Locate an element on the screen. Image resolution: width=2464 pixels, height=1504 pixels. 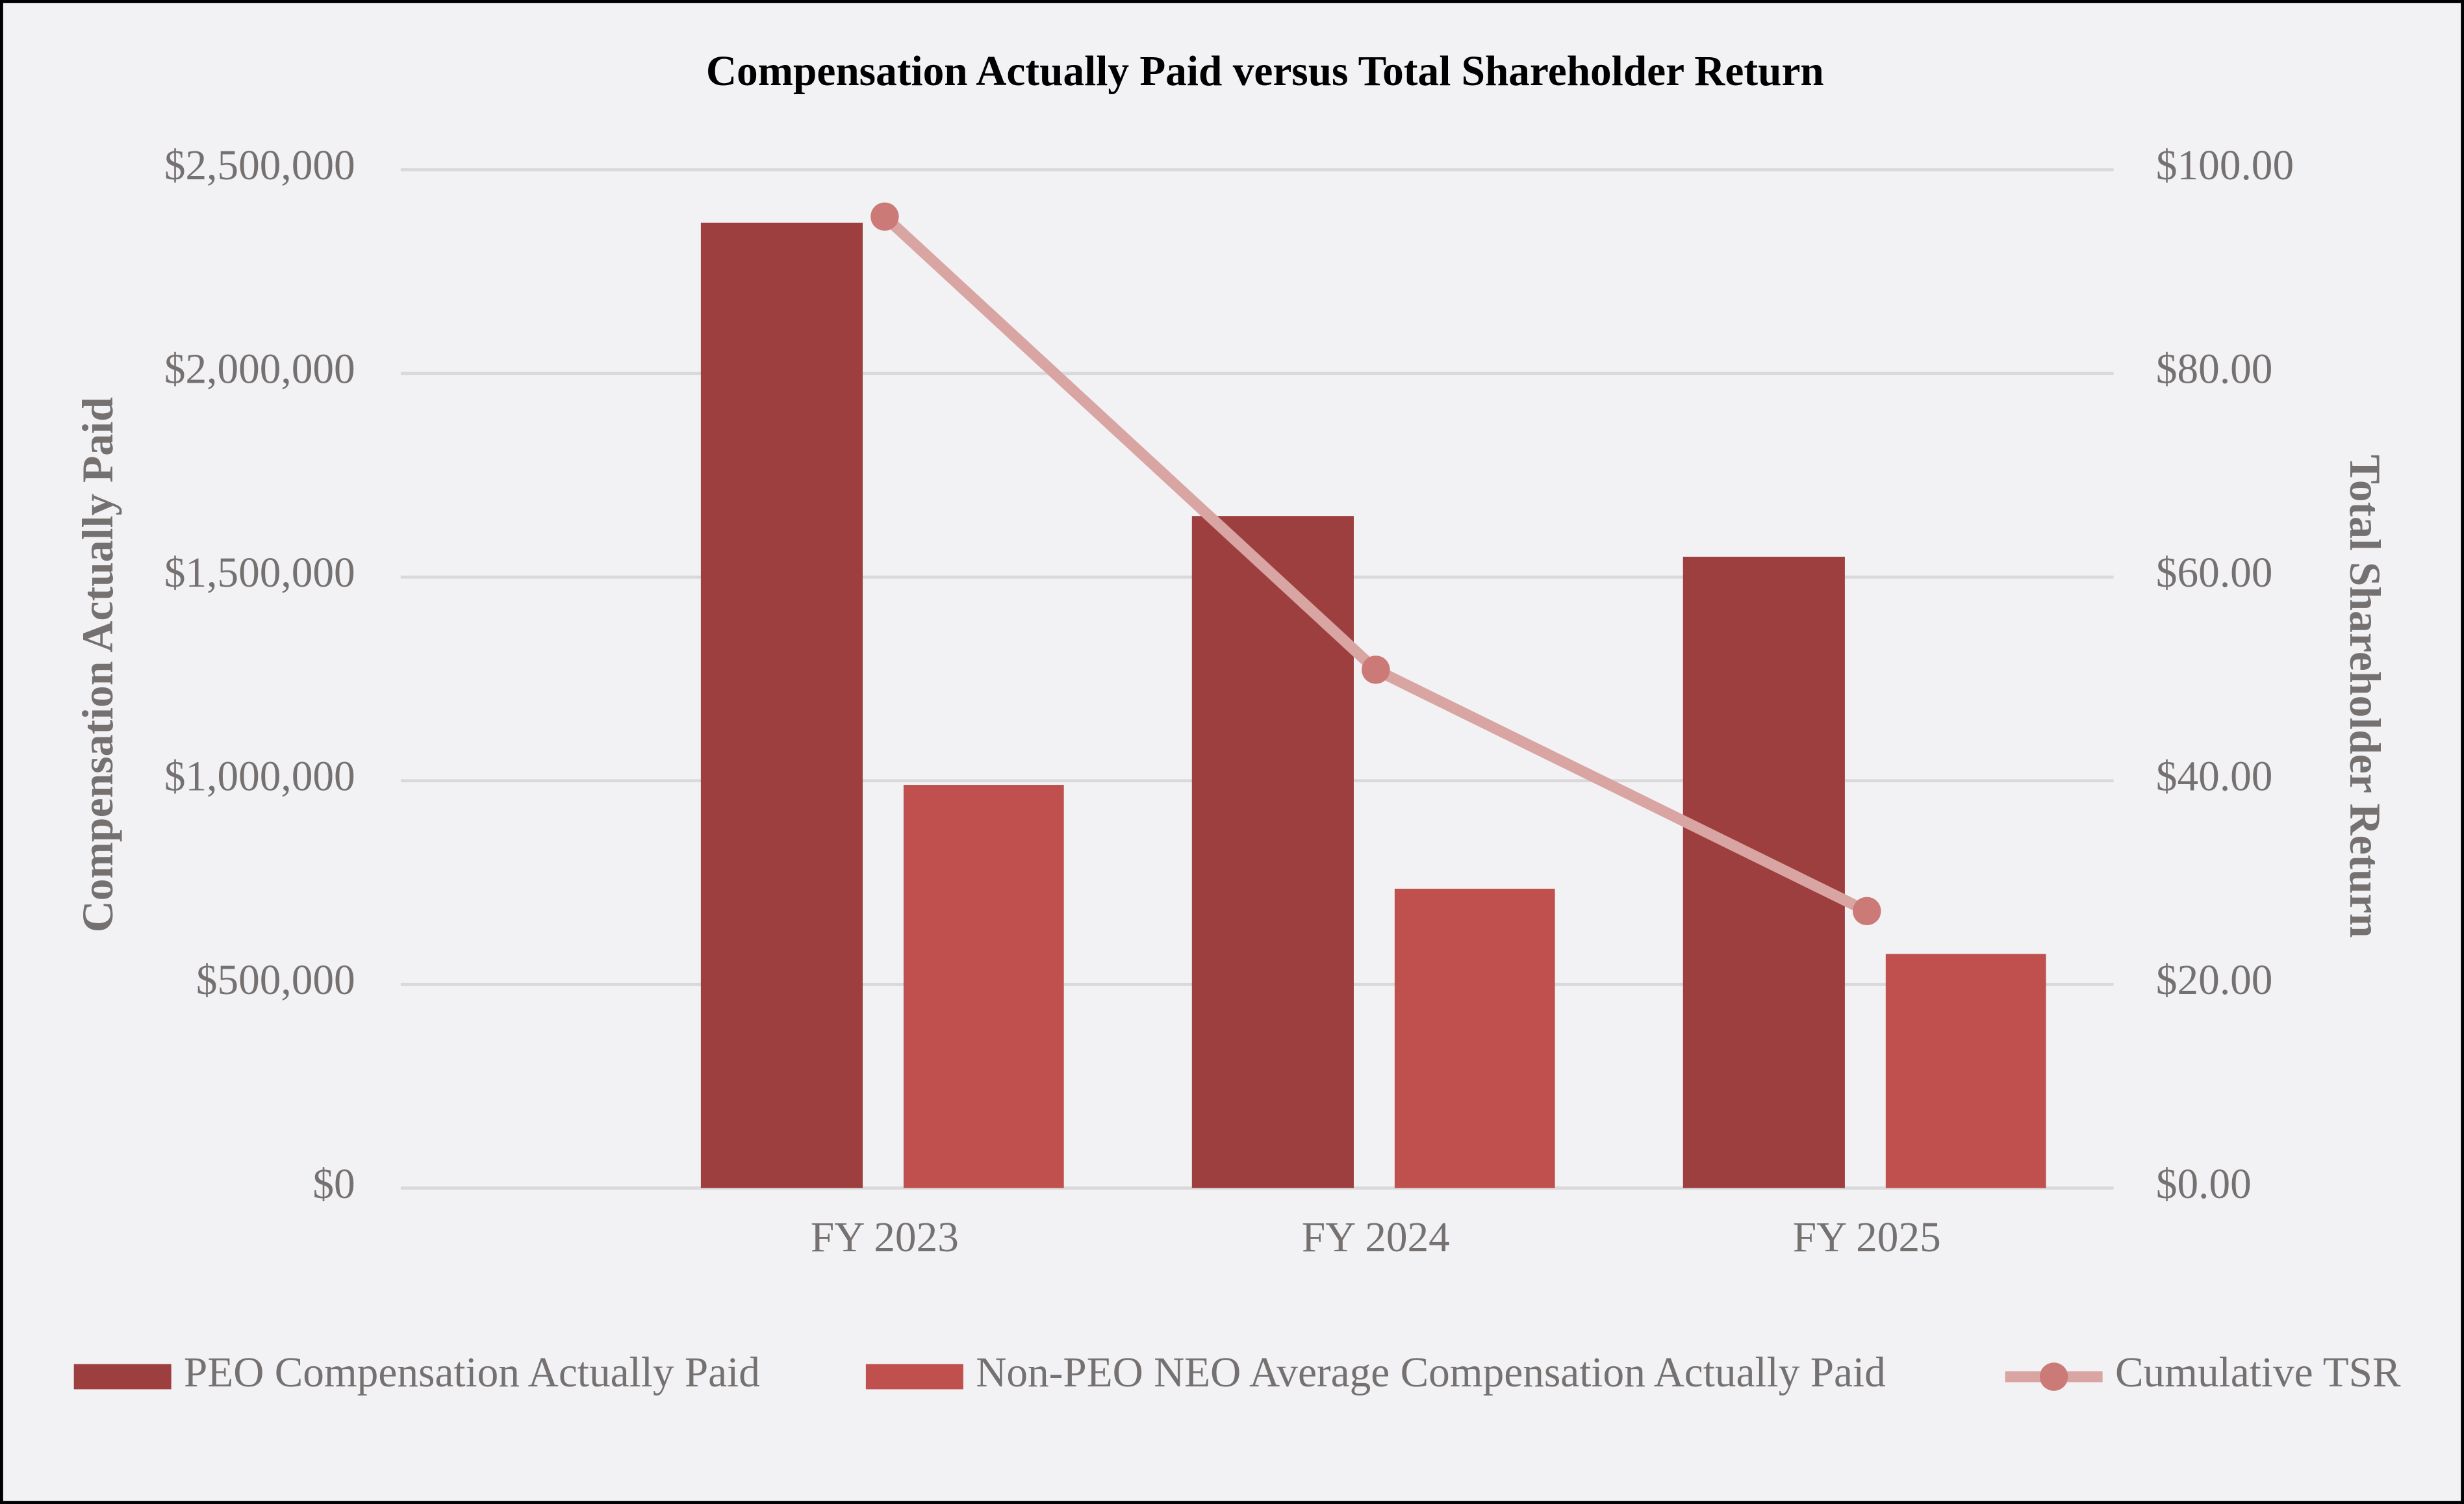
y-tick-label: $2,500,000 is located at coordinates (259, 166).